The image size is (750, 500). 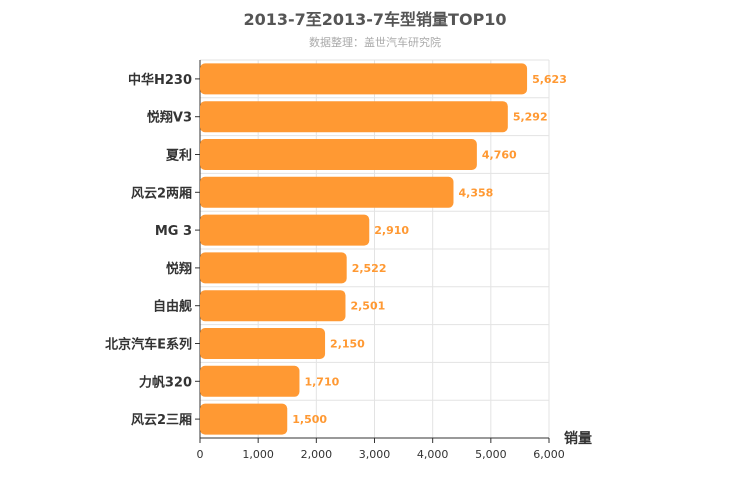 I want to click on x-tick-label: 6,000, so click(x=549, y=454).